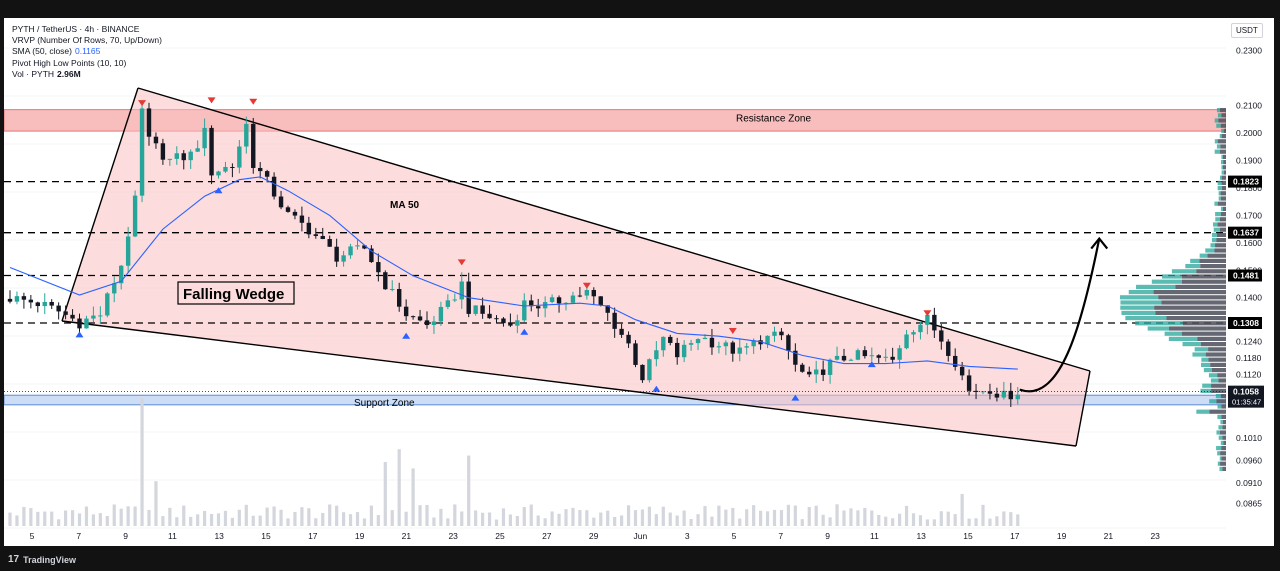  Describe the element at coordinates (76, 29) in the screenshot. I see `legend-symbol: PYTH / TetherUS · 4h · BINANCE` at that location.